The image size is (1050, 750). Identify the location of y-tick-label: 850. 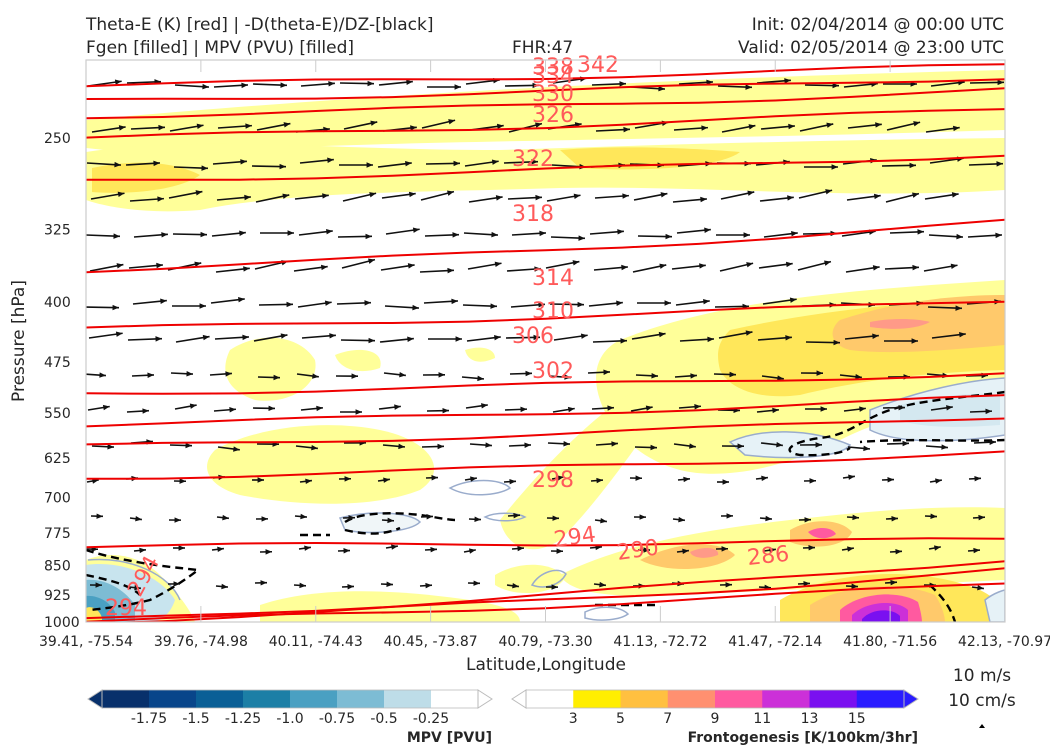
(57, 566).